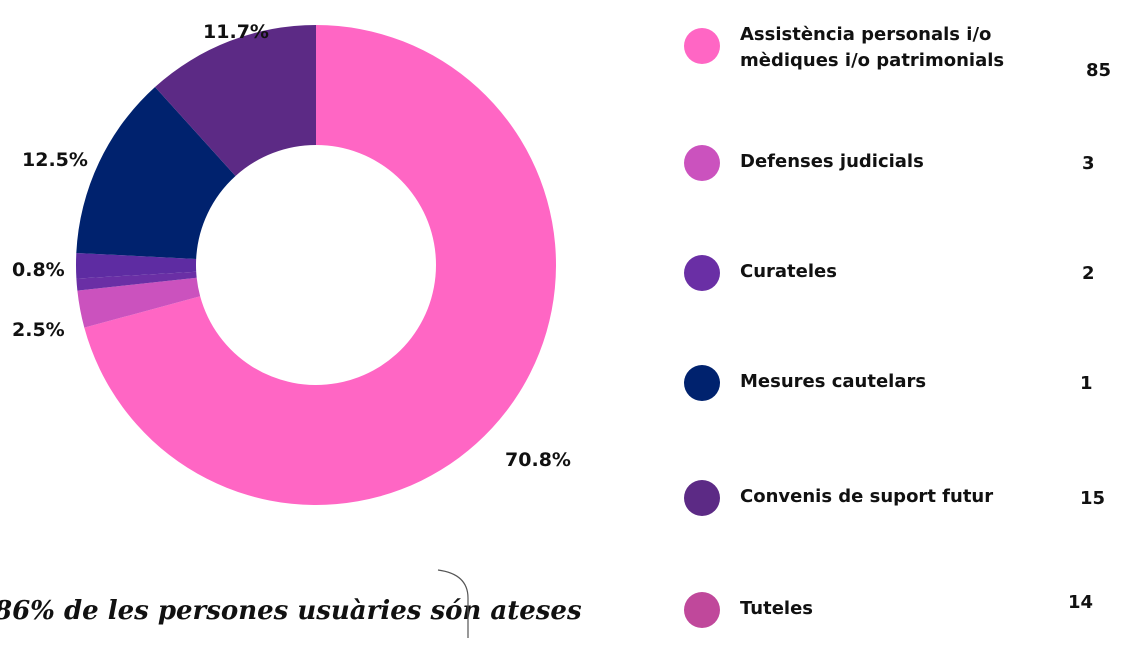  I want to click on bracket-decoration, so click(453, 603).